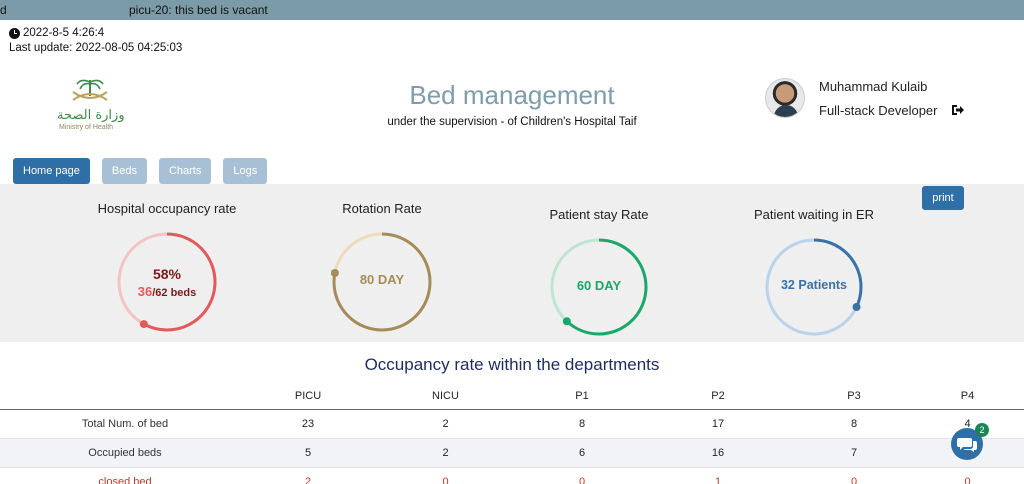  Describe the element at coordinates (125, 397) in the screenshot. I see `column-header` at that location.